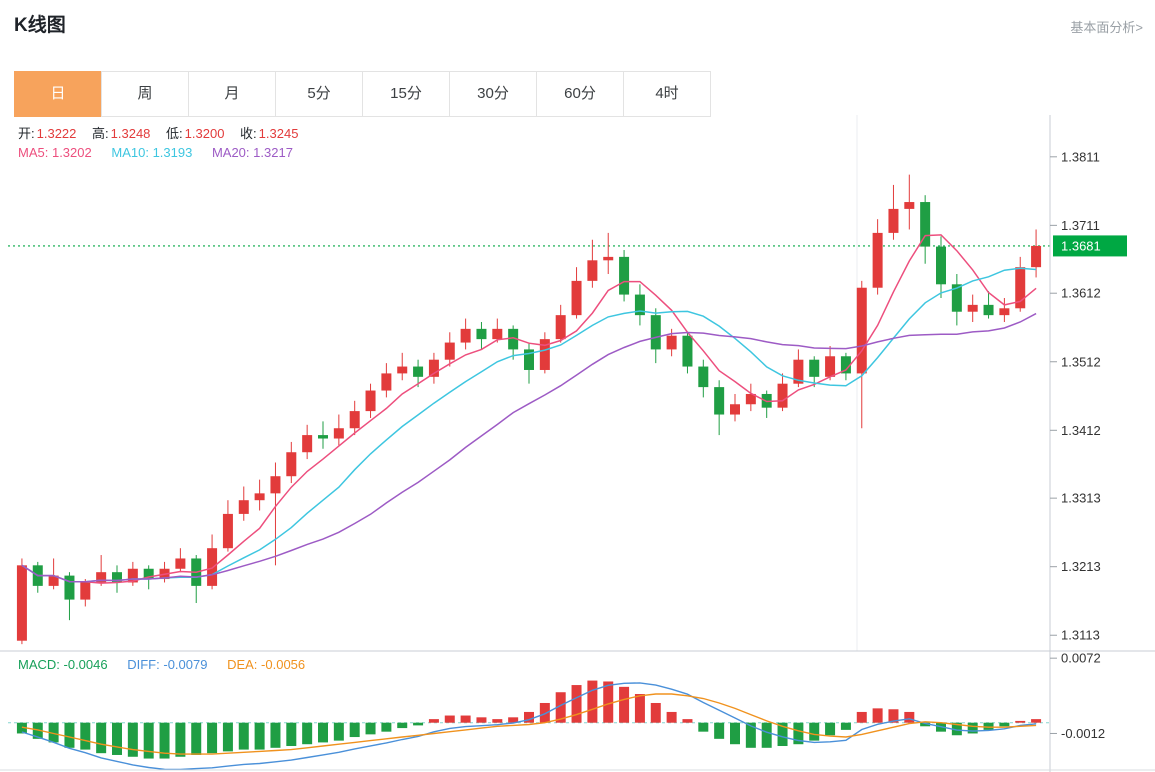  Describe the element at coordinates (230, 152) in the screenshot. I see `ma20-label: MA20:` at that location.